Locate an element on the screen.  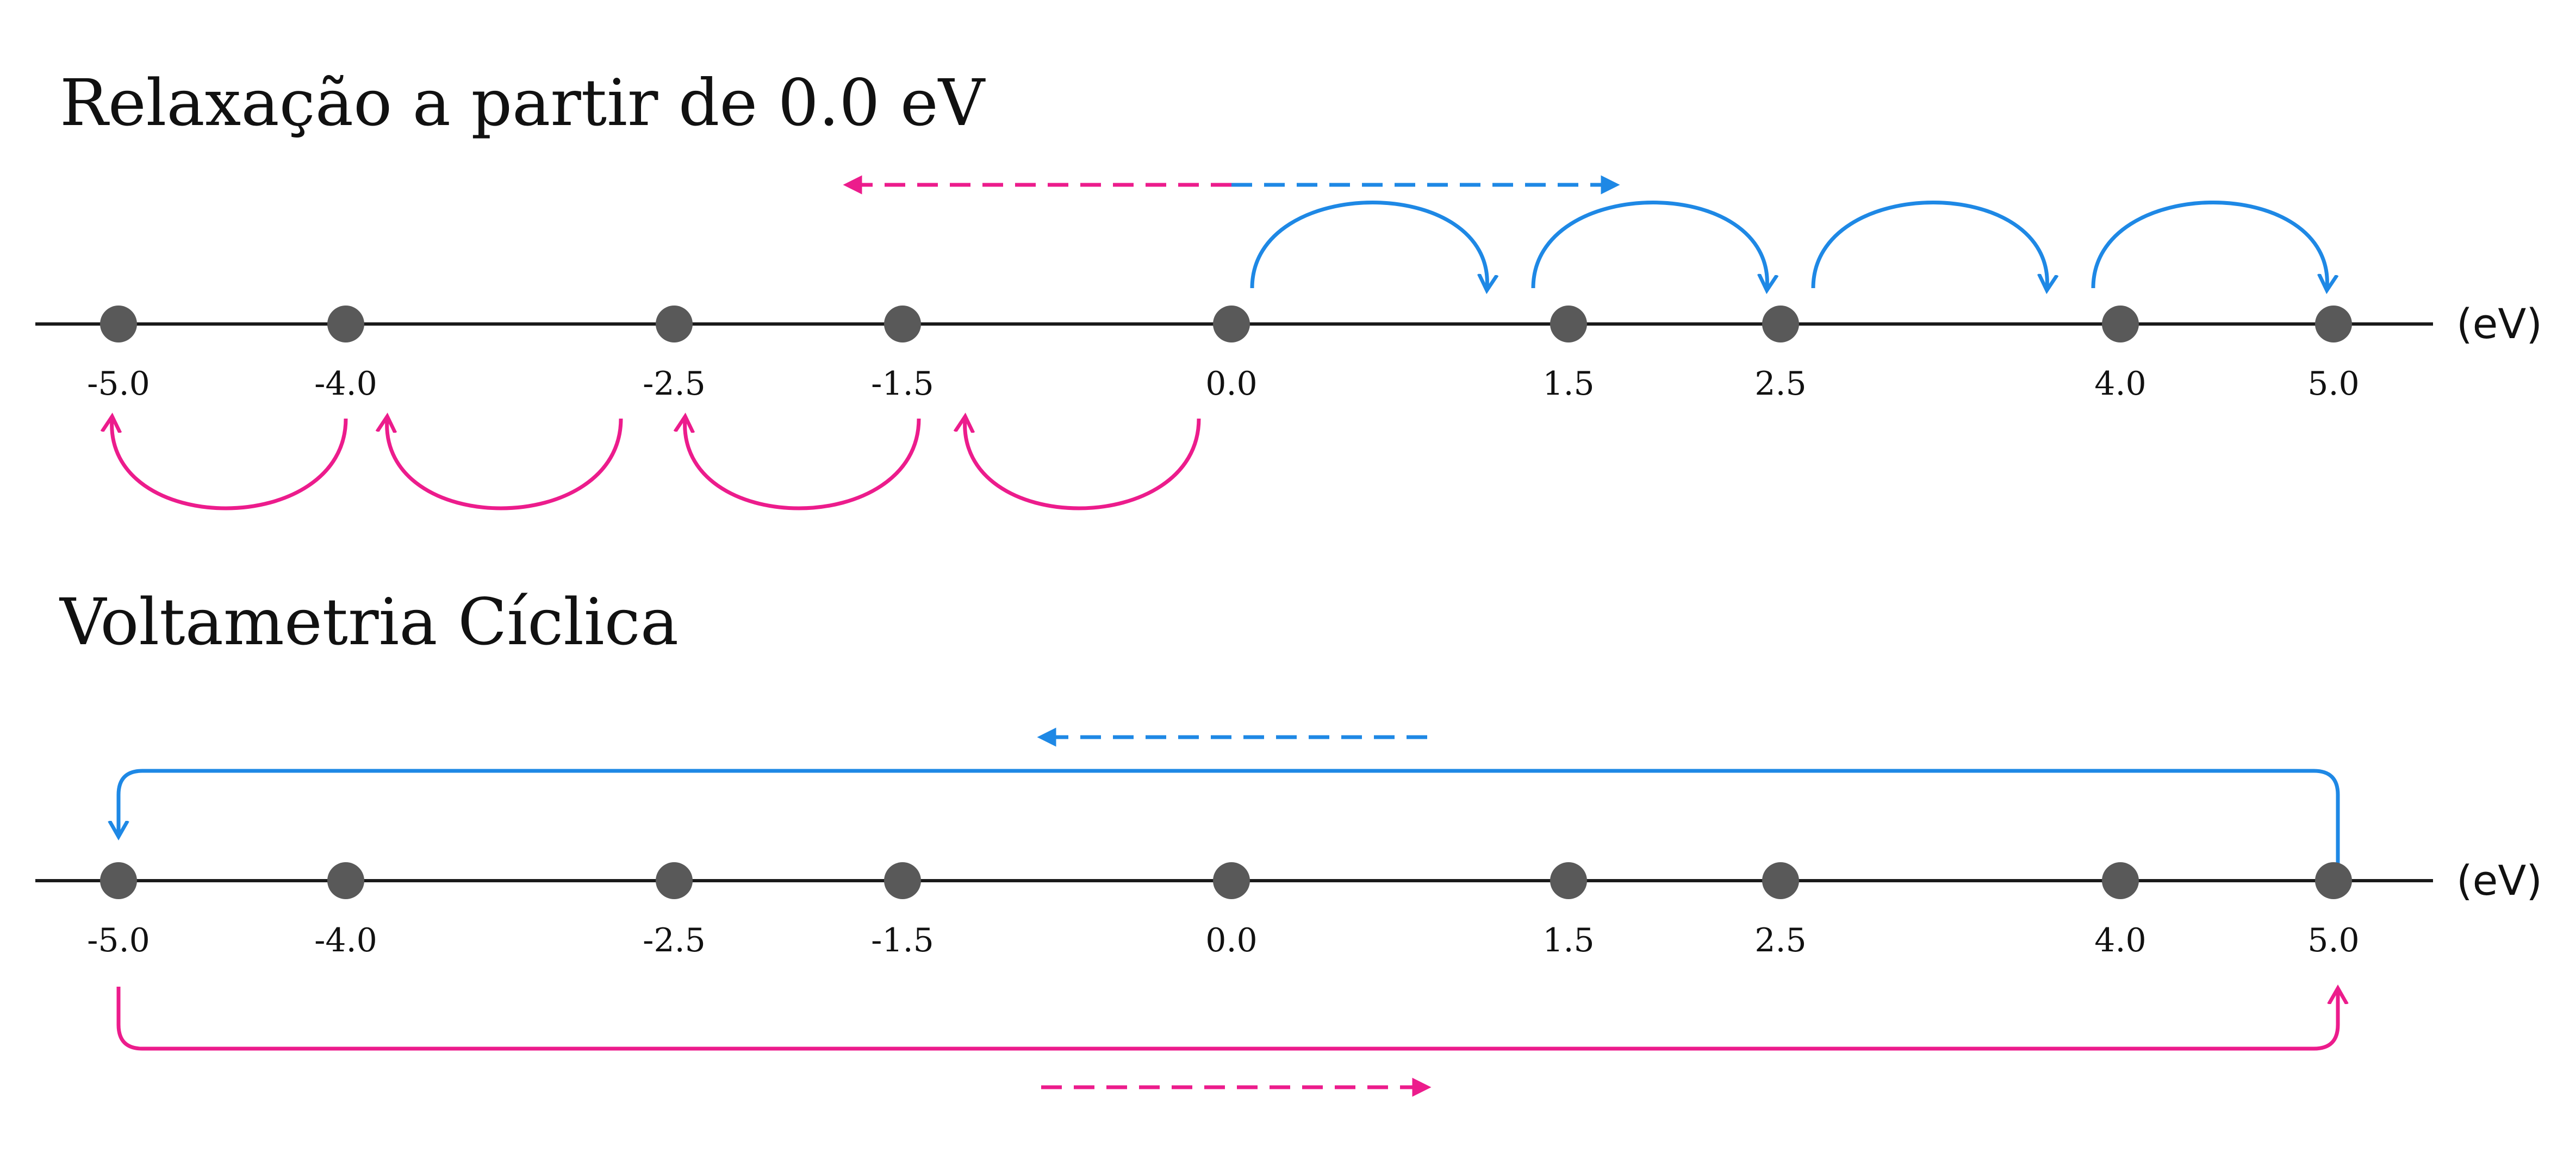
cyclic-title: Voltametria Cíclica is located at coordinates (369, 621).